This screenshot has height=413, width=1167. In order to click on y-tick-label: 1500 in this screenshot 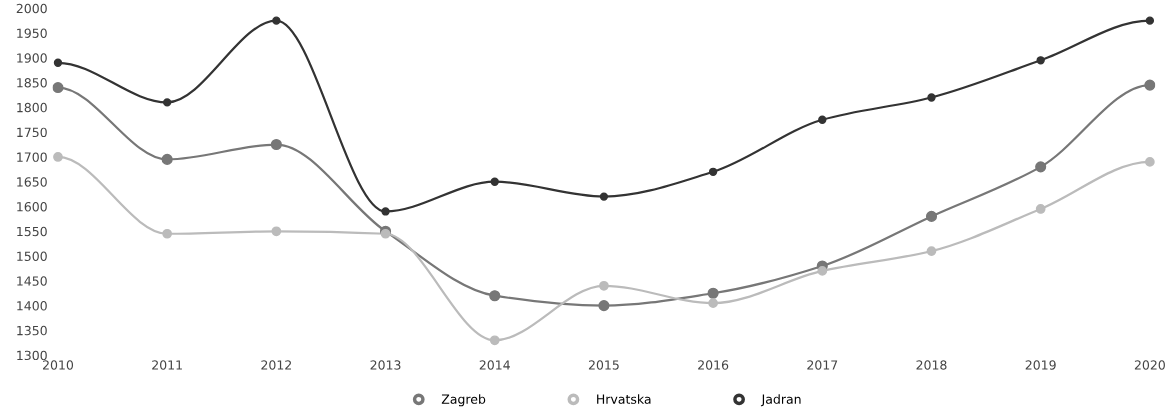, I will do `click(32, 256)`.